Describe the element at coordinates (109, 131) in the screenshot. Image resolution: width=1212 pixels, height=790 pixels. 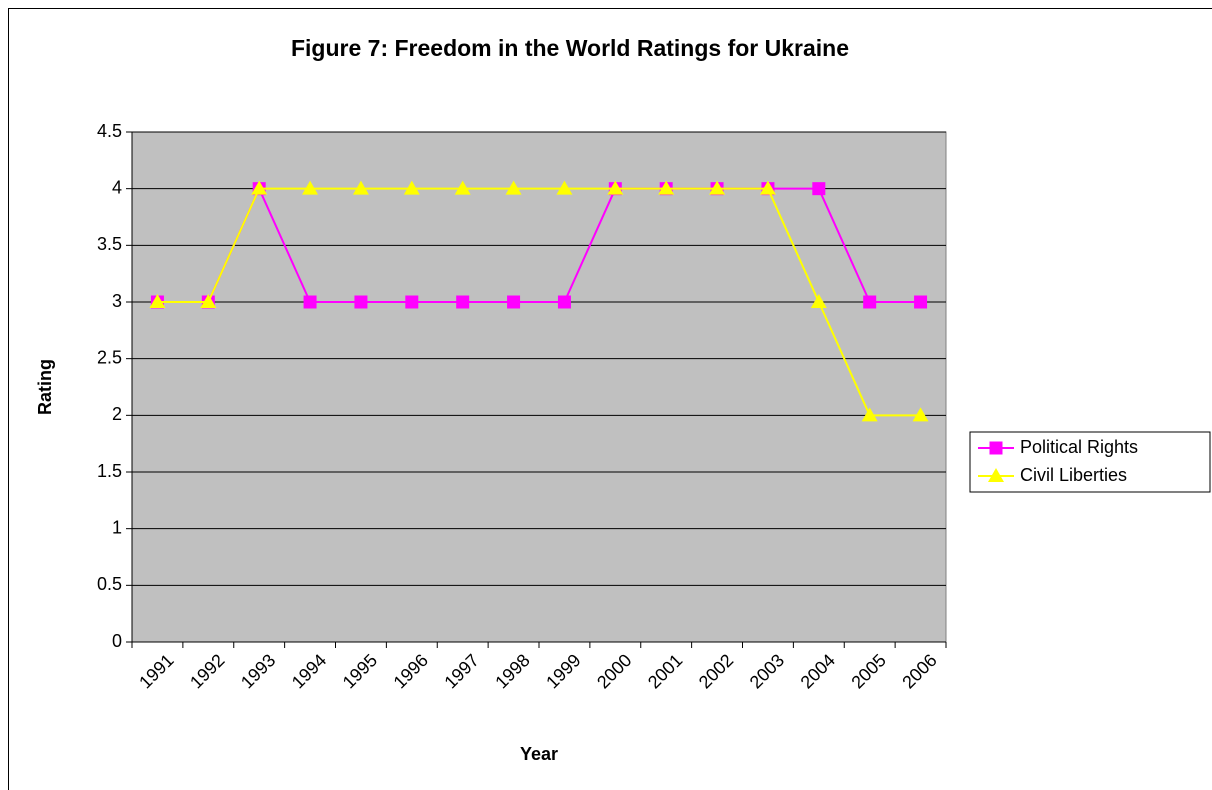
I see `y-tick-label: 4.5` at that location.